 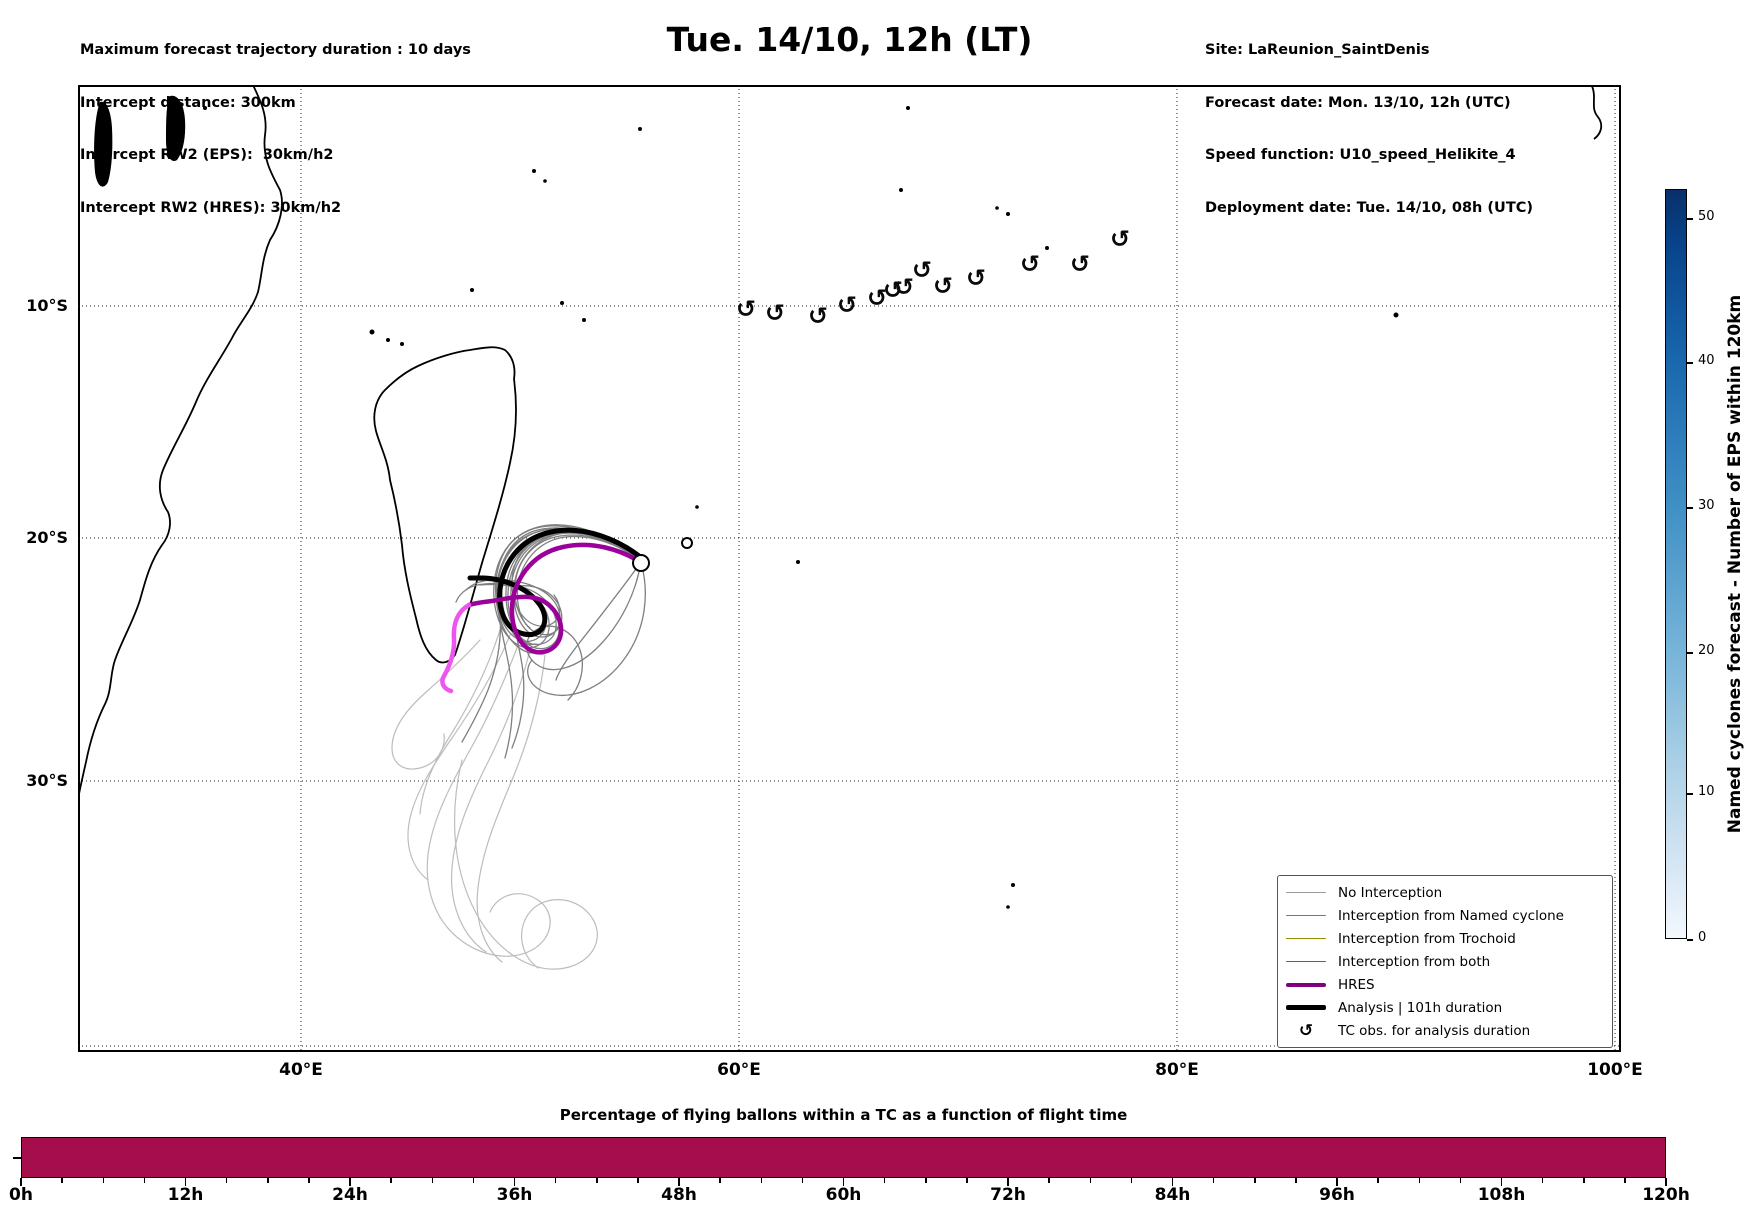 I want to click on legend-item-label: Analysis | 101h duration, so click(x=1420, y=1007).